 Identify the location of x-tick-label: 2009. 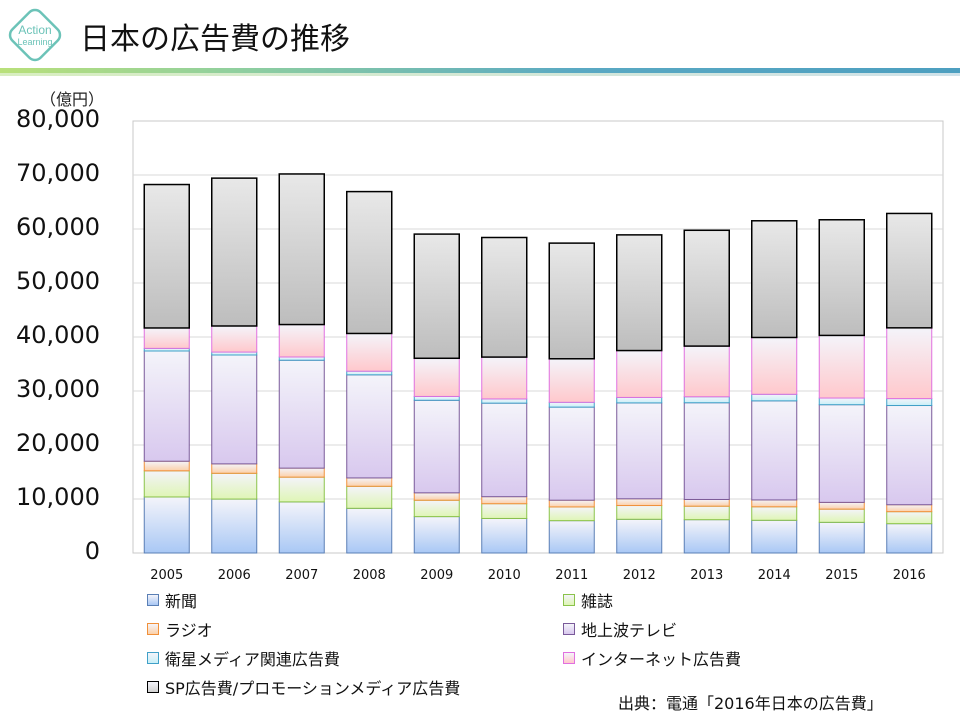
(437, 575).